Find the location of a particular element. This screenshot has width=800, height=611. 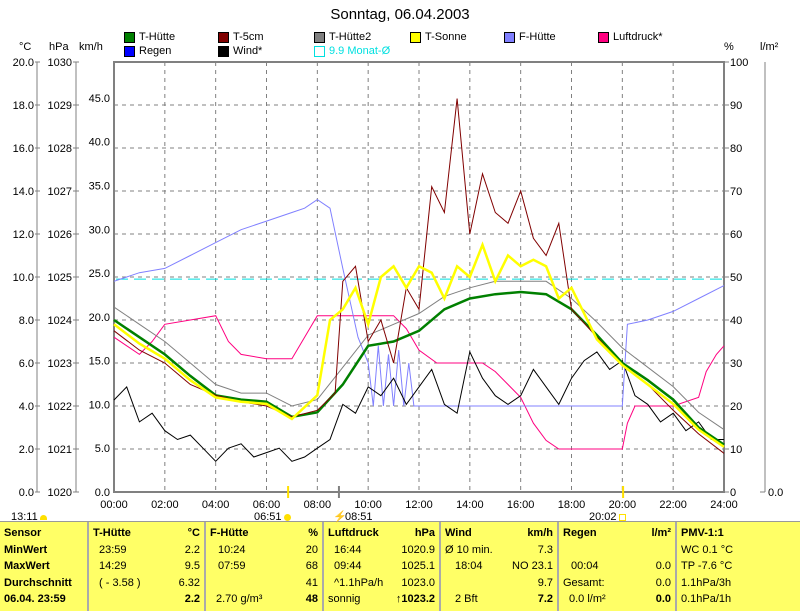

temp-tick-label: 2.0 is located at coordinates (26, 450).